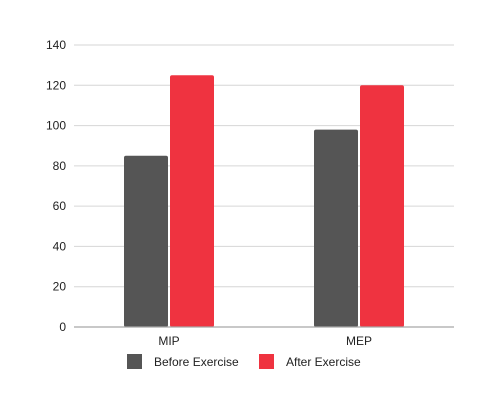 The image size is (500, 400). I want to click on x-category-label: MEP, so click(359, 341).